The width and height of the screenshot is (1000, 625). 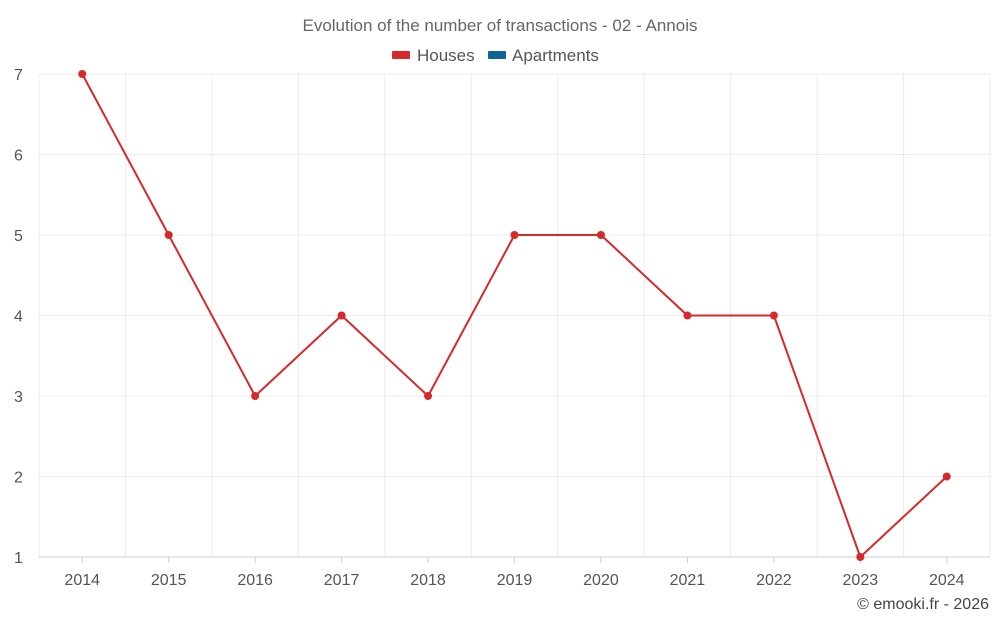 I want to click on x-tick-label: 2022, so click(x=774, y=580).